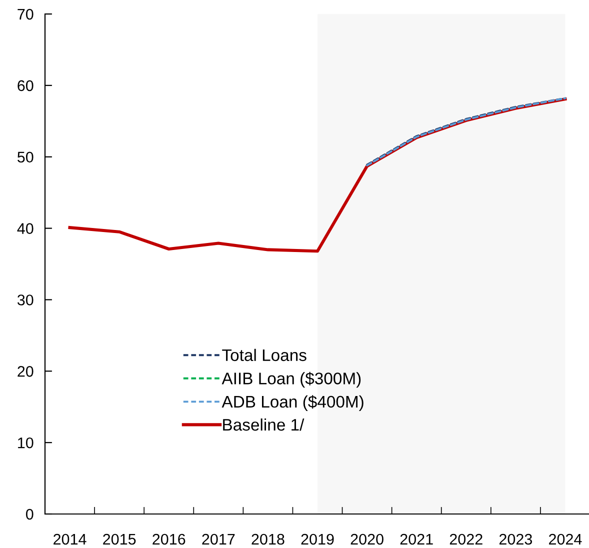 This screenshot has width=589, height=548. Describe the element at coordinates (264, 355) in the screenshot. I see `legend-label: Total Loans` at that location.